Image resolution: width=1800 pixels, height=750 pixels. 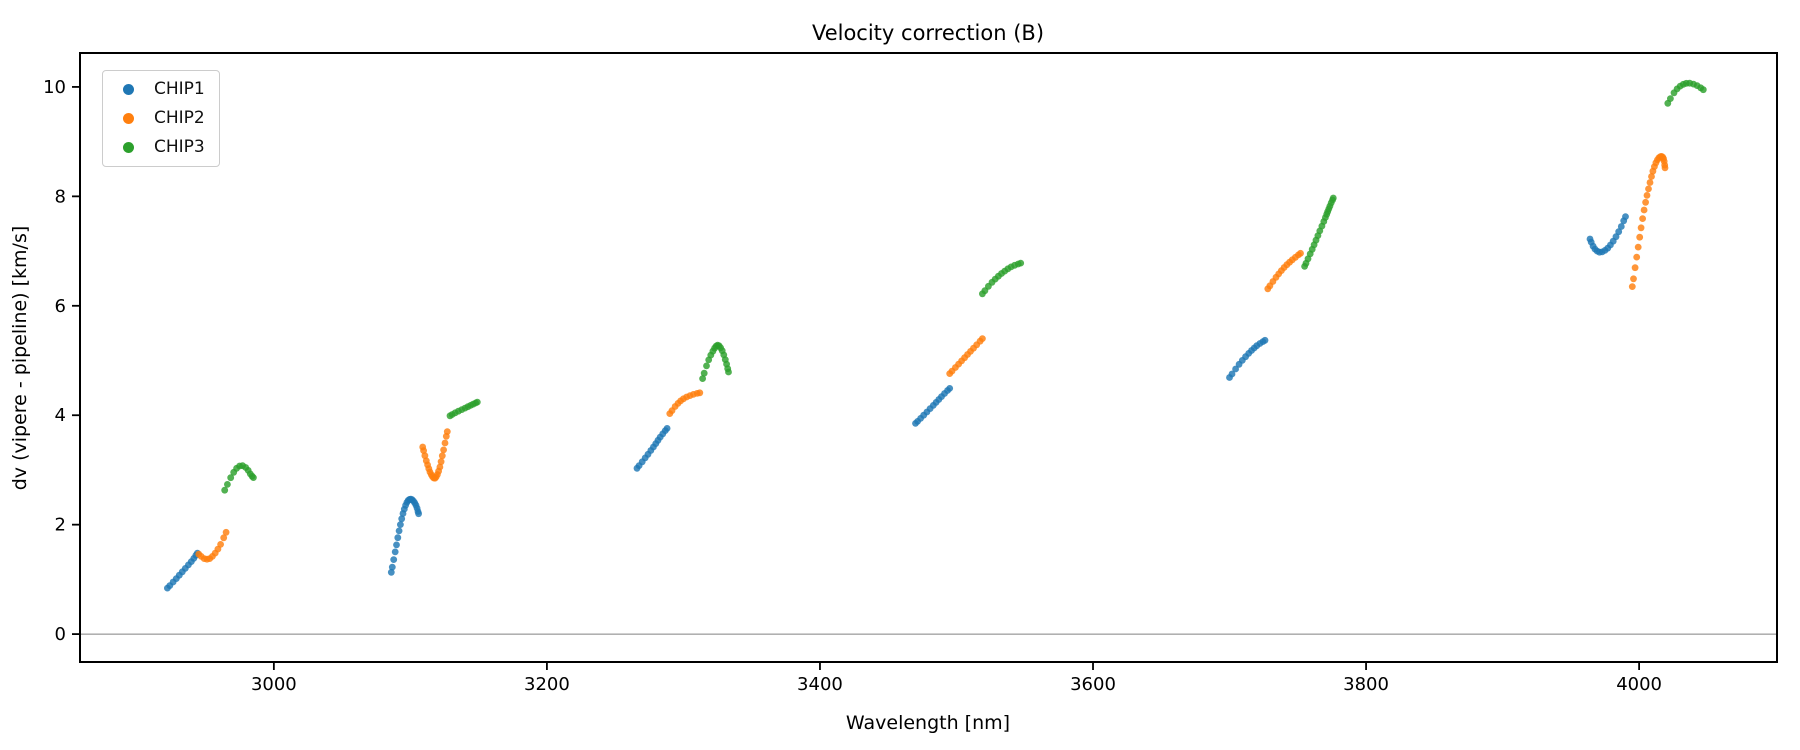 I want to click on x-tick-label: 3200, so click(x=547, y=684).